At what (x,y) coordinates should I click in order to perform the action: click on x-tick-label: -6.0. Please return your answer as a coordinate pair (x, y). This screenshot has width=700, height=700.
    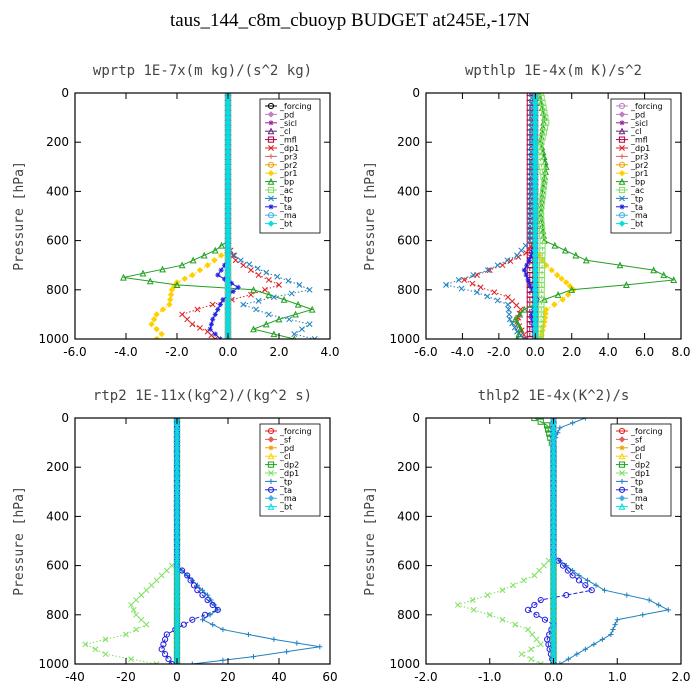
    Looking at the image, I should click on (74, 352).